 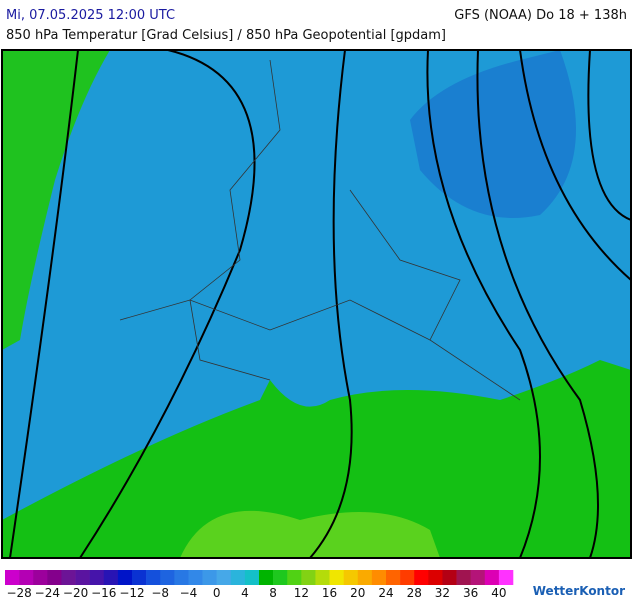 What do you see at coordinates (160, 593) in the screenshot?
I see `colorbar-label: −8` at bounding box center [160, 593].